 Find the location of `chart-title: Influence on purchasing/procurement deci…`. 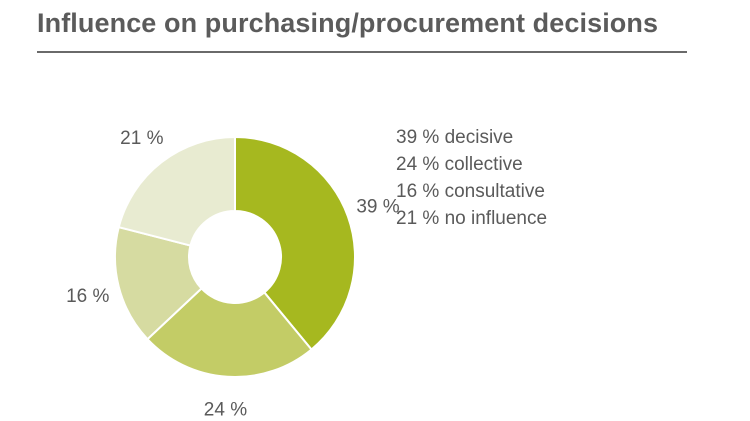

chart-title: Influence on purchasing/procurement deci… is located at coordinates (348, 23).